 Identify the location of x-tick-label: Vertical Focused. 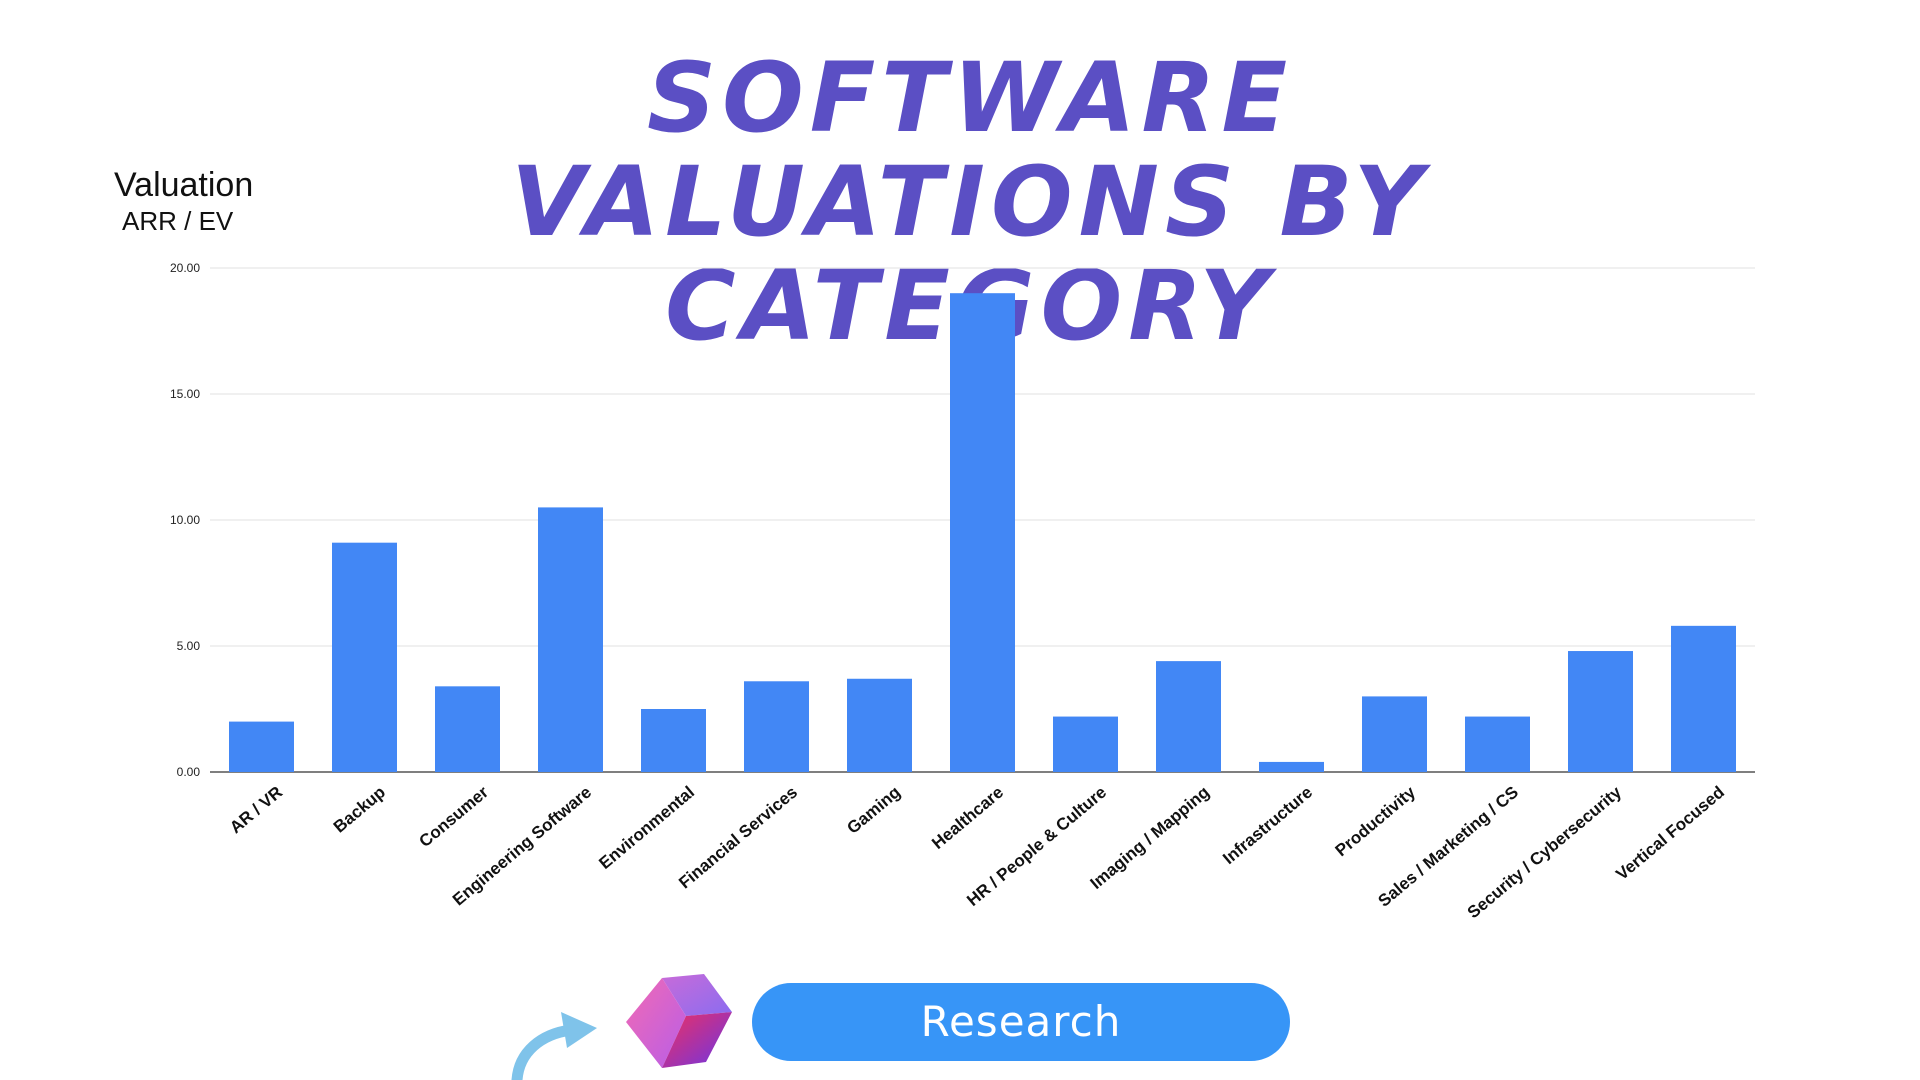
(1670, 833).